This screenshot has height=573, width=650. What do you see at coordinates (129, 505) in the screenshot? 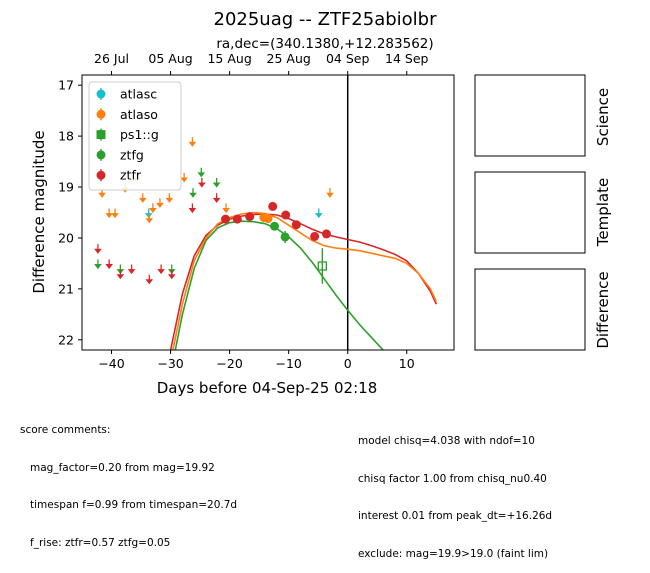
I see `comment-line: timespan f=0.99 from timespan=20.7d` at bounding box center [129, 505].